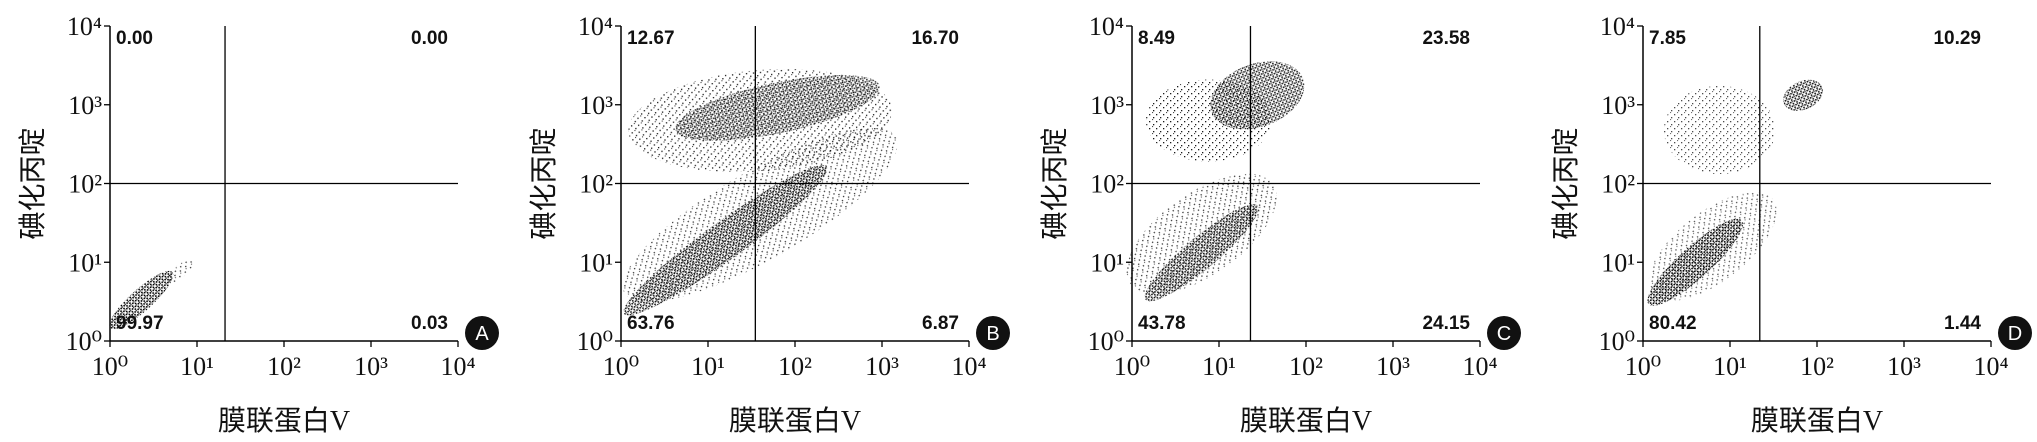 The height and width of the screenshot is (442, 2037). Describe the element at coordinates (1446, 38) in the screenshot. I see `quadrant-percent: 23.58` at that location.